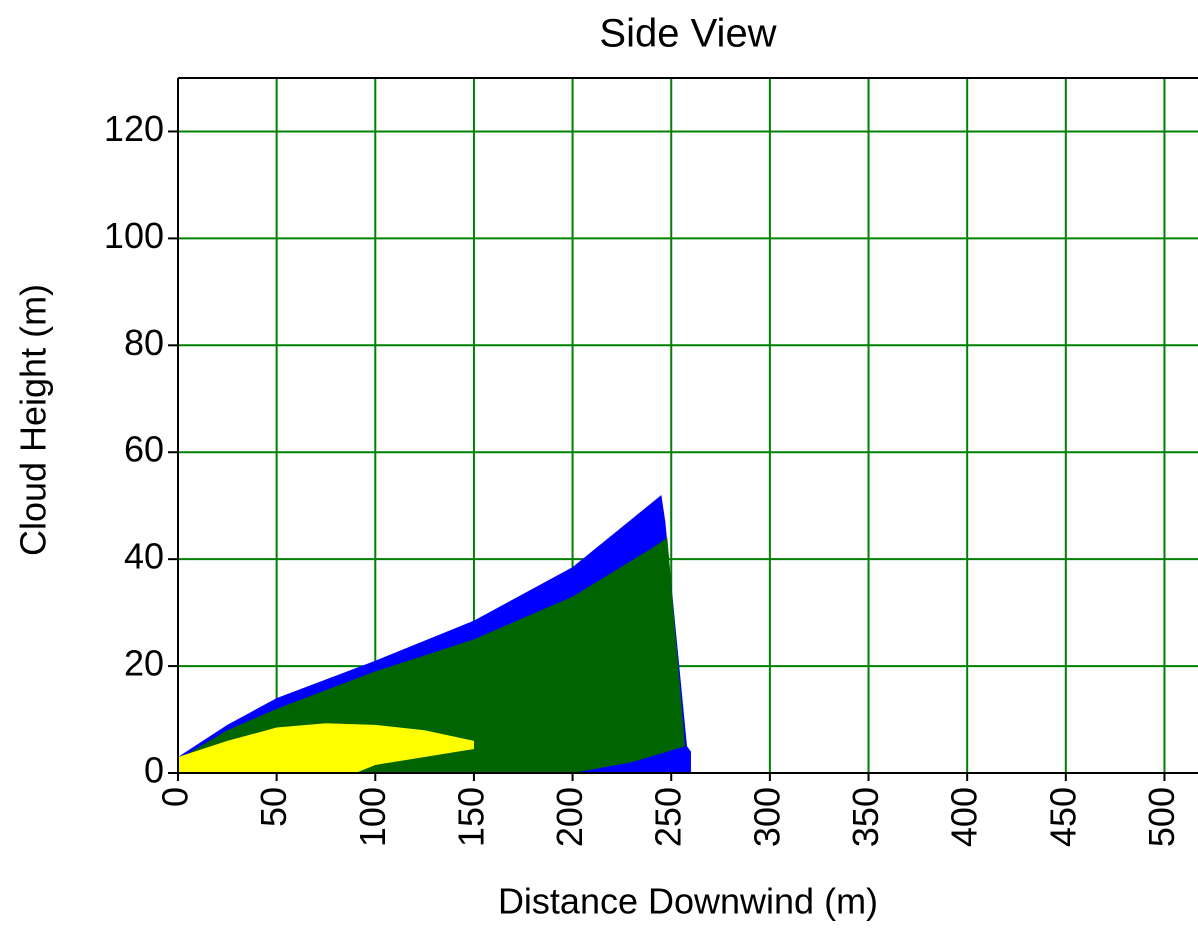 The image size is (1198, 928). What do you see at coordinates (470, 817) in the screenshot?
I see `x-tick-label: 150` at bounding box center [470, 817].